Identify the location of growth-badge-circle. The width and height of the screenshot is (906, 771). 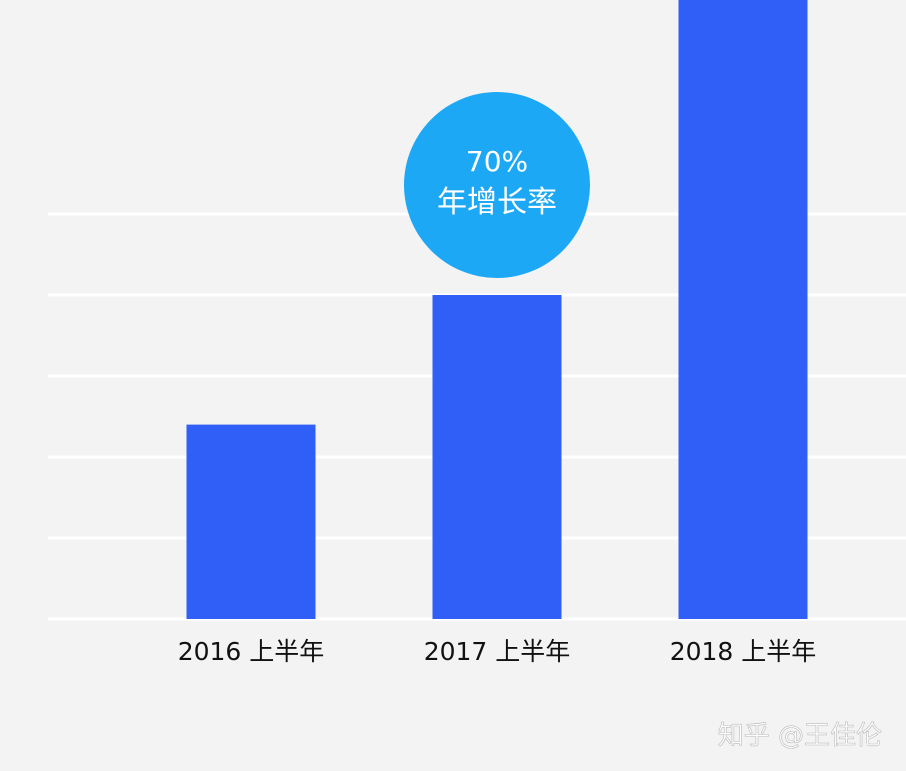
(497, 185).